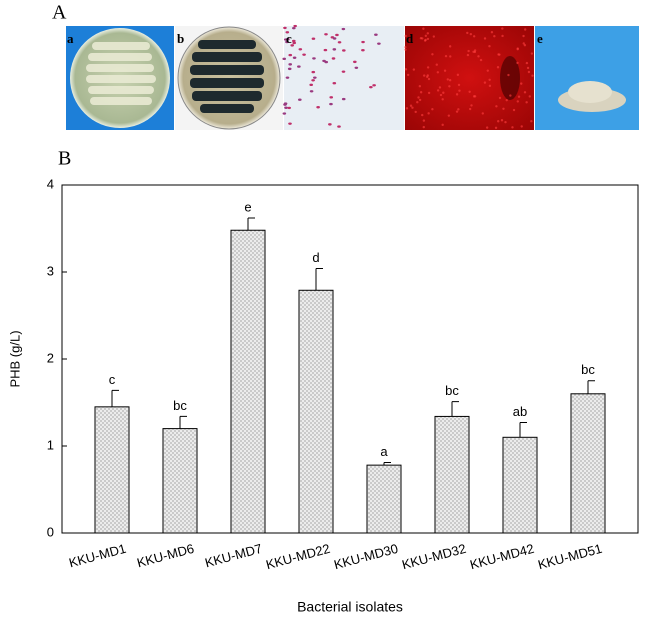  Describe the element at coordinates (350, 607) in the screenshot. I see `x-axis-label: Bacterial isolates` at that location.